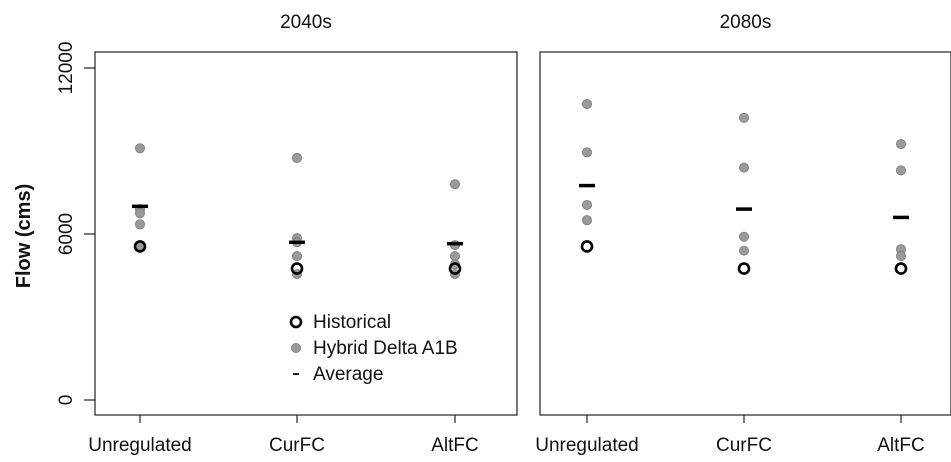 The image size is (951, 462). I want to click on legend-label: Hybrid Delta A1B, so click(385, 348).